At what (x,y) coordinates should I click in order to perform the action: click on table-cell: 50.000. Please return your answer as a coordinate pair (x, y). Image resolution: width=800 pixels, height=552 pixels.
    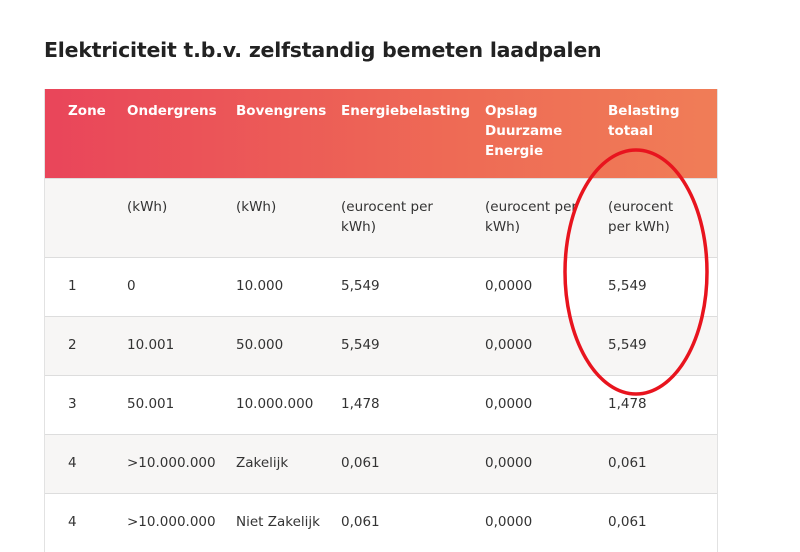
    Looking at the image, I should click on (260, 345).